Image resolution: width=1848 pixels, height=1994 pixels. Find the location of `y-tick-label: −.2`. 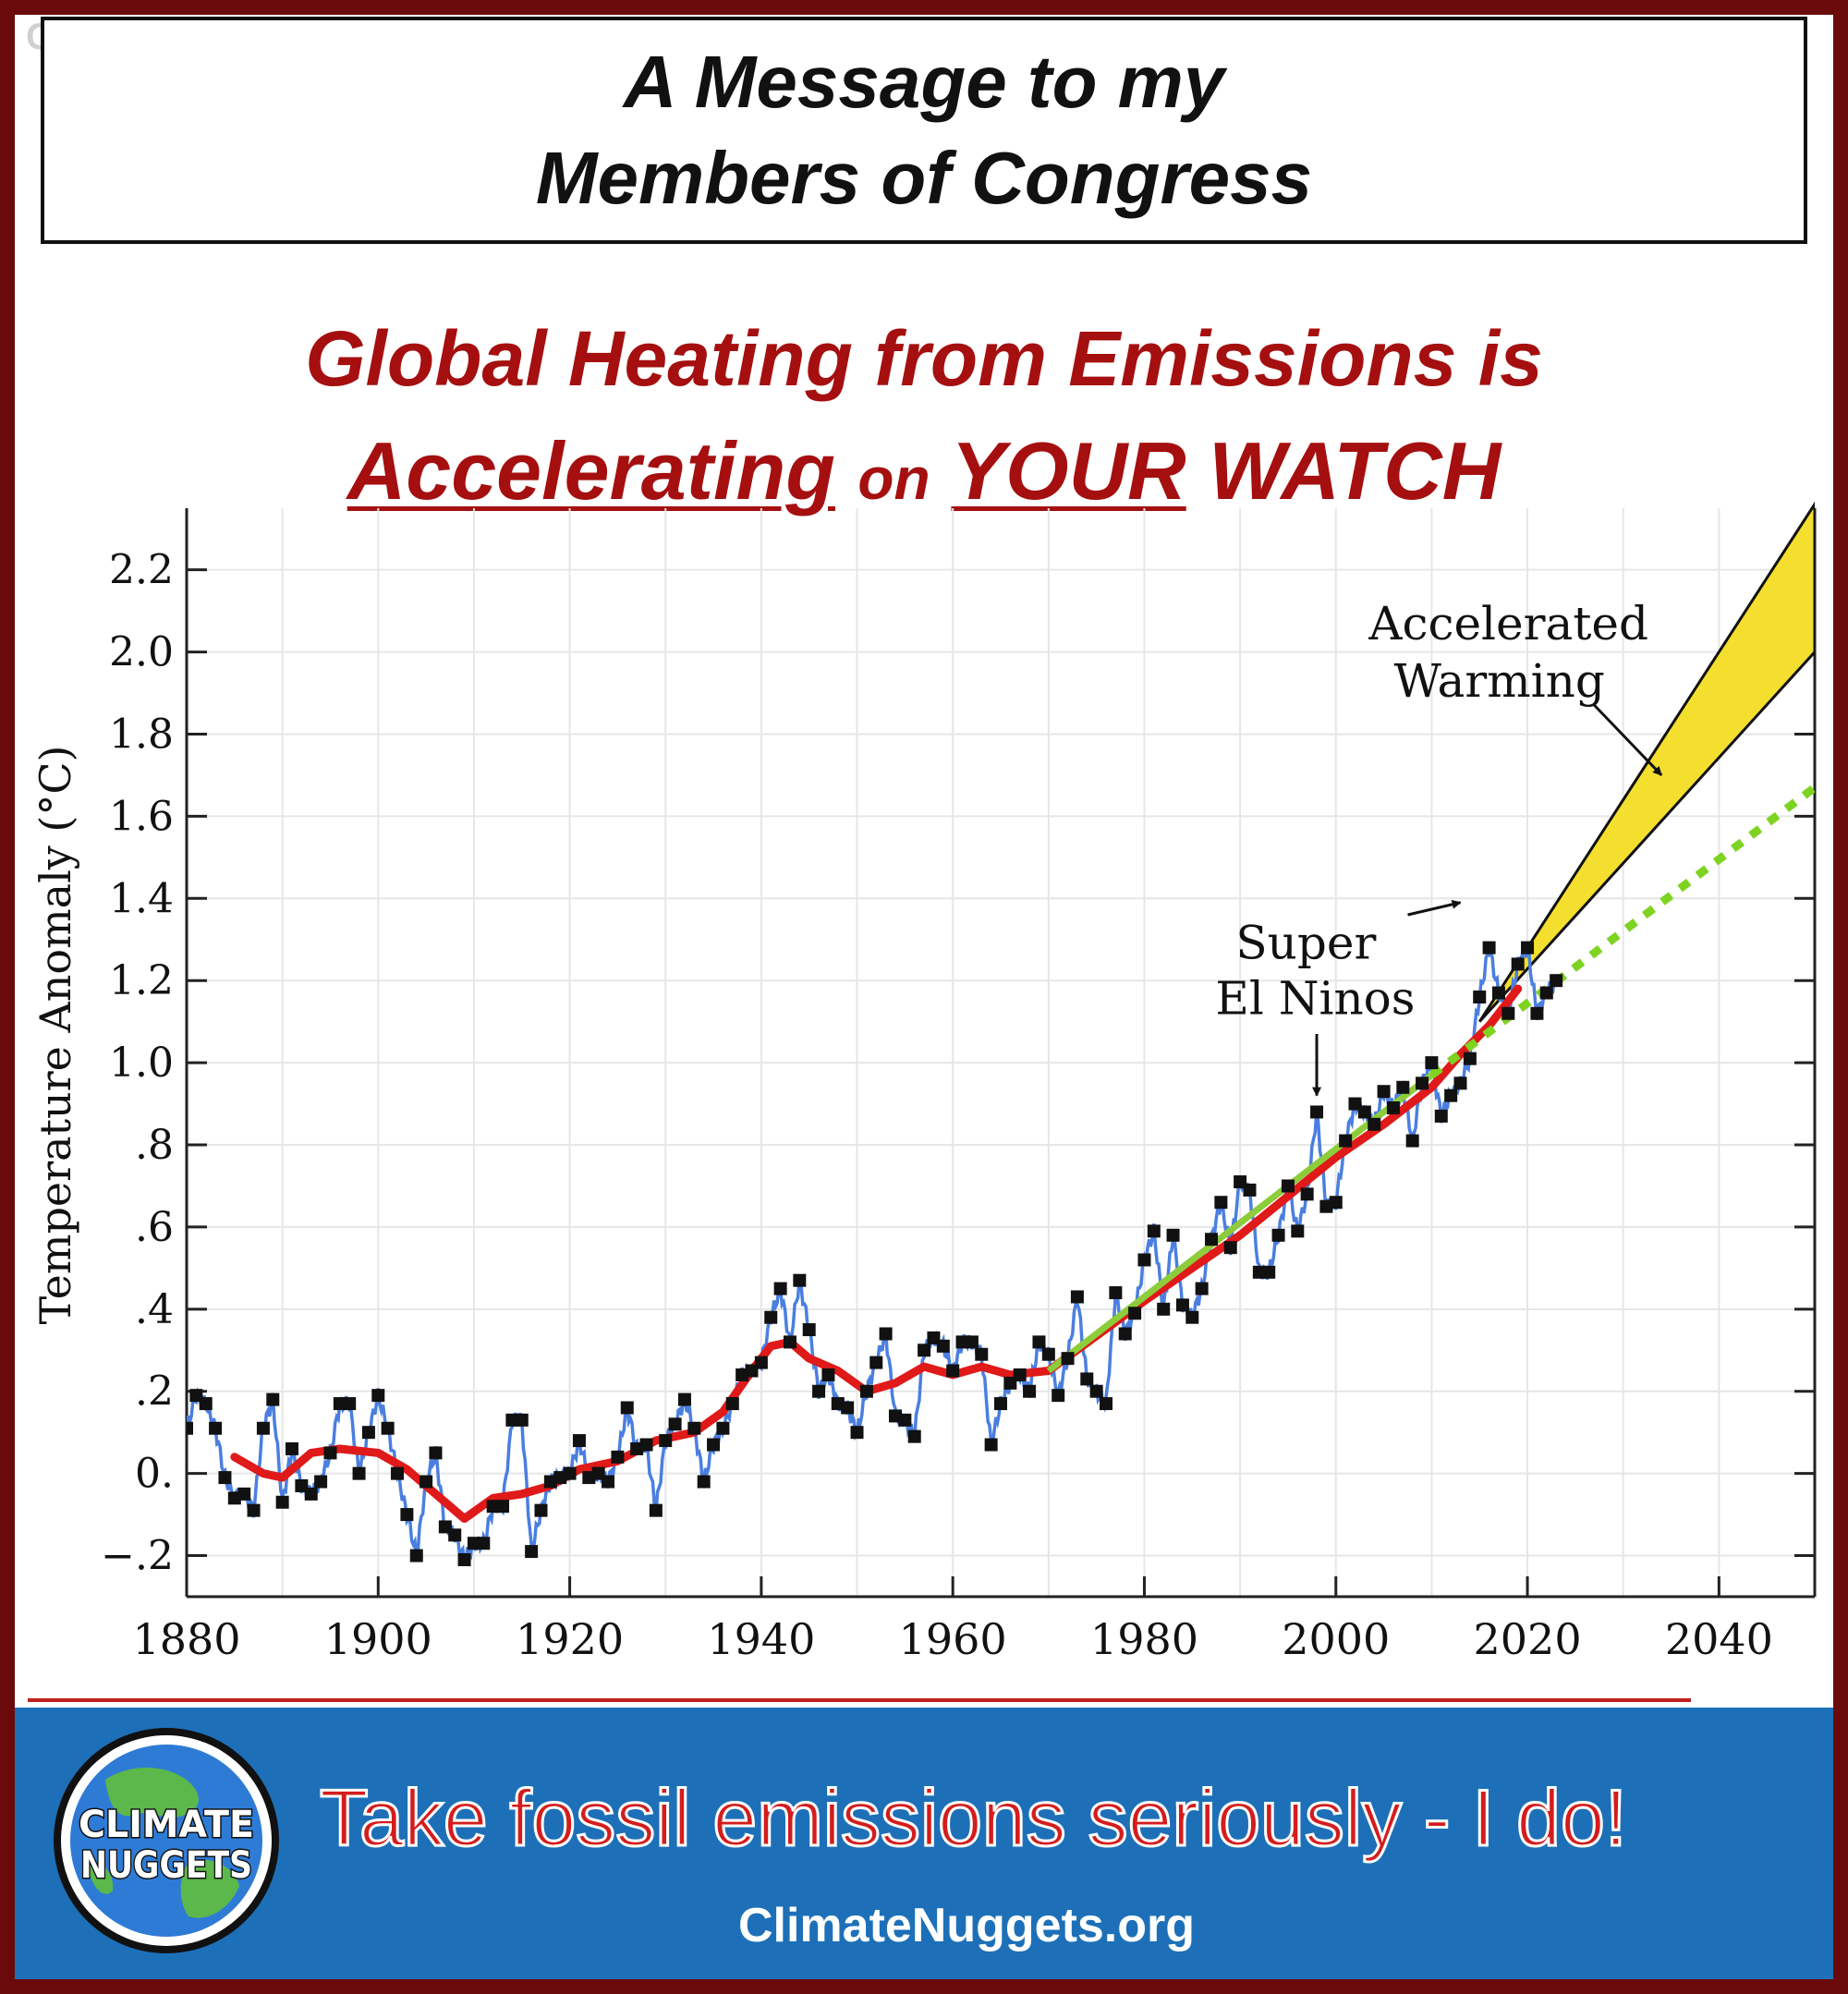

y-tick-label: −.2 is located at coordinates (137, 1556).